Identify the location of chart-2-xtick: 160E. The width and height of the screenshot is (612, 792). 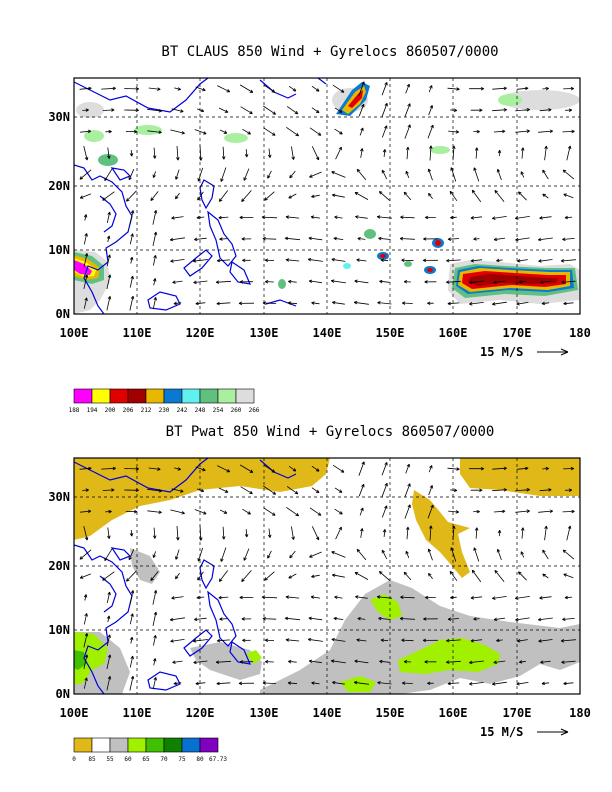
(453, 713).